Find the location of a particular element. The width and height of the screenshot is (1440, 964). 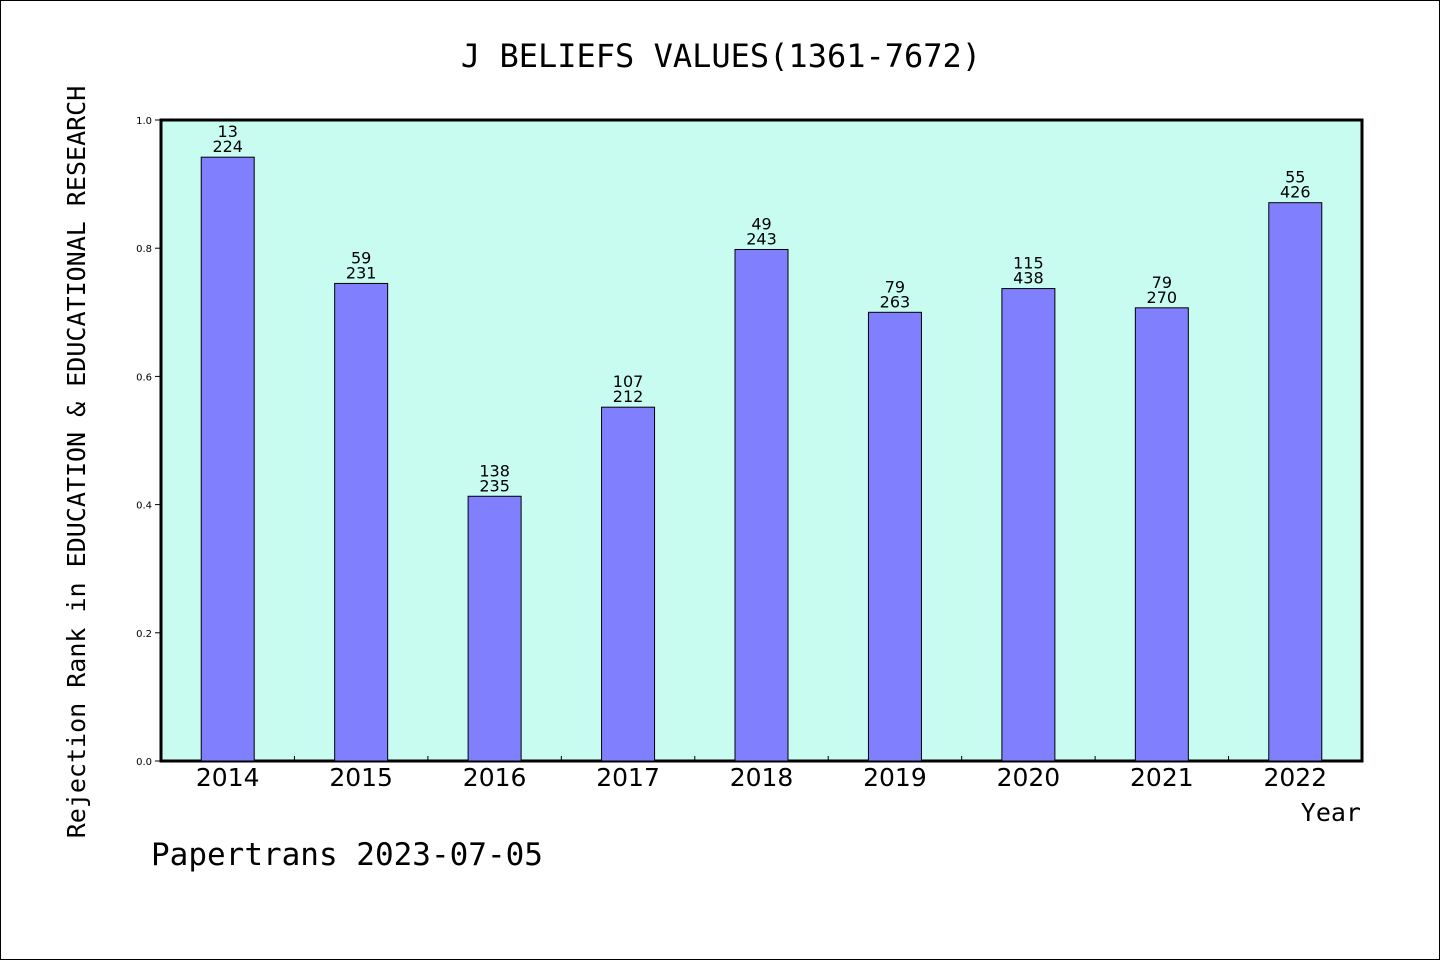

bar-2022 is located at coordinates (1295, 482).